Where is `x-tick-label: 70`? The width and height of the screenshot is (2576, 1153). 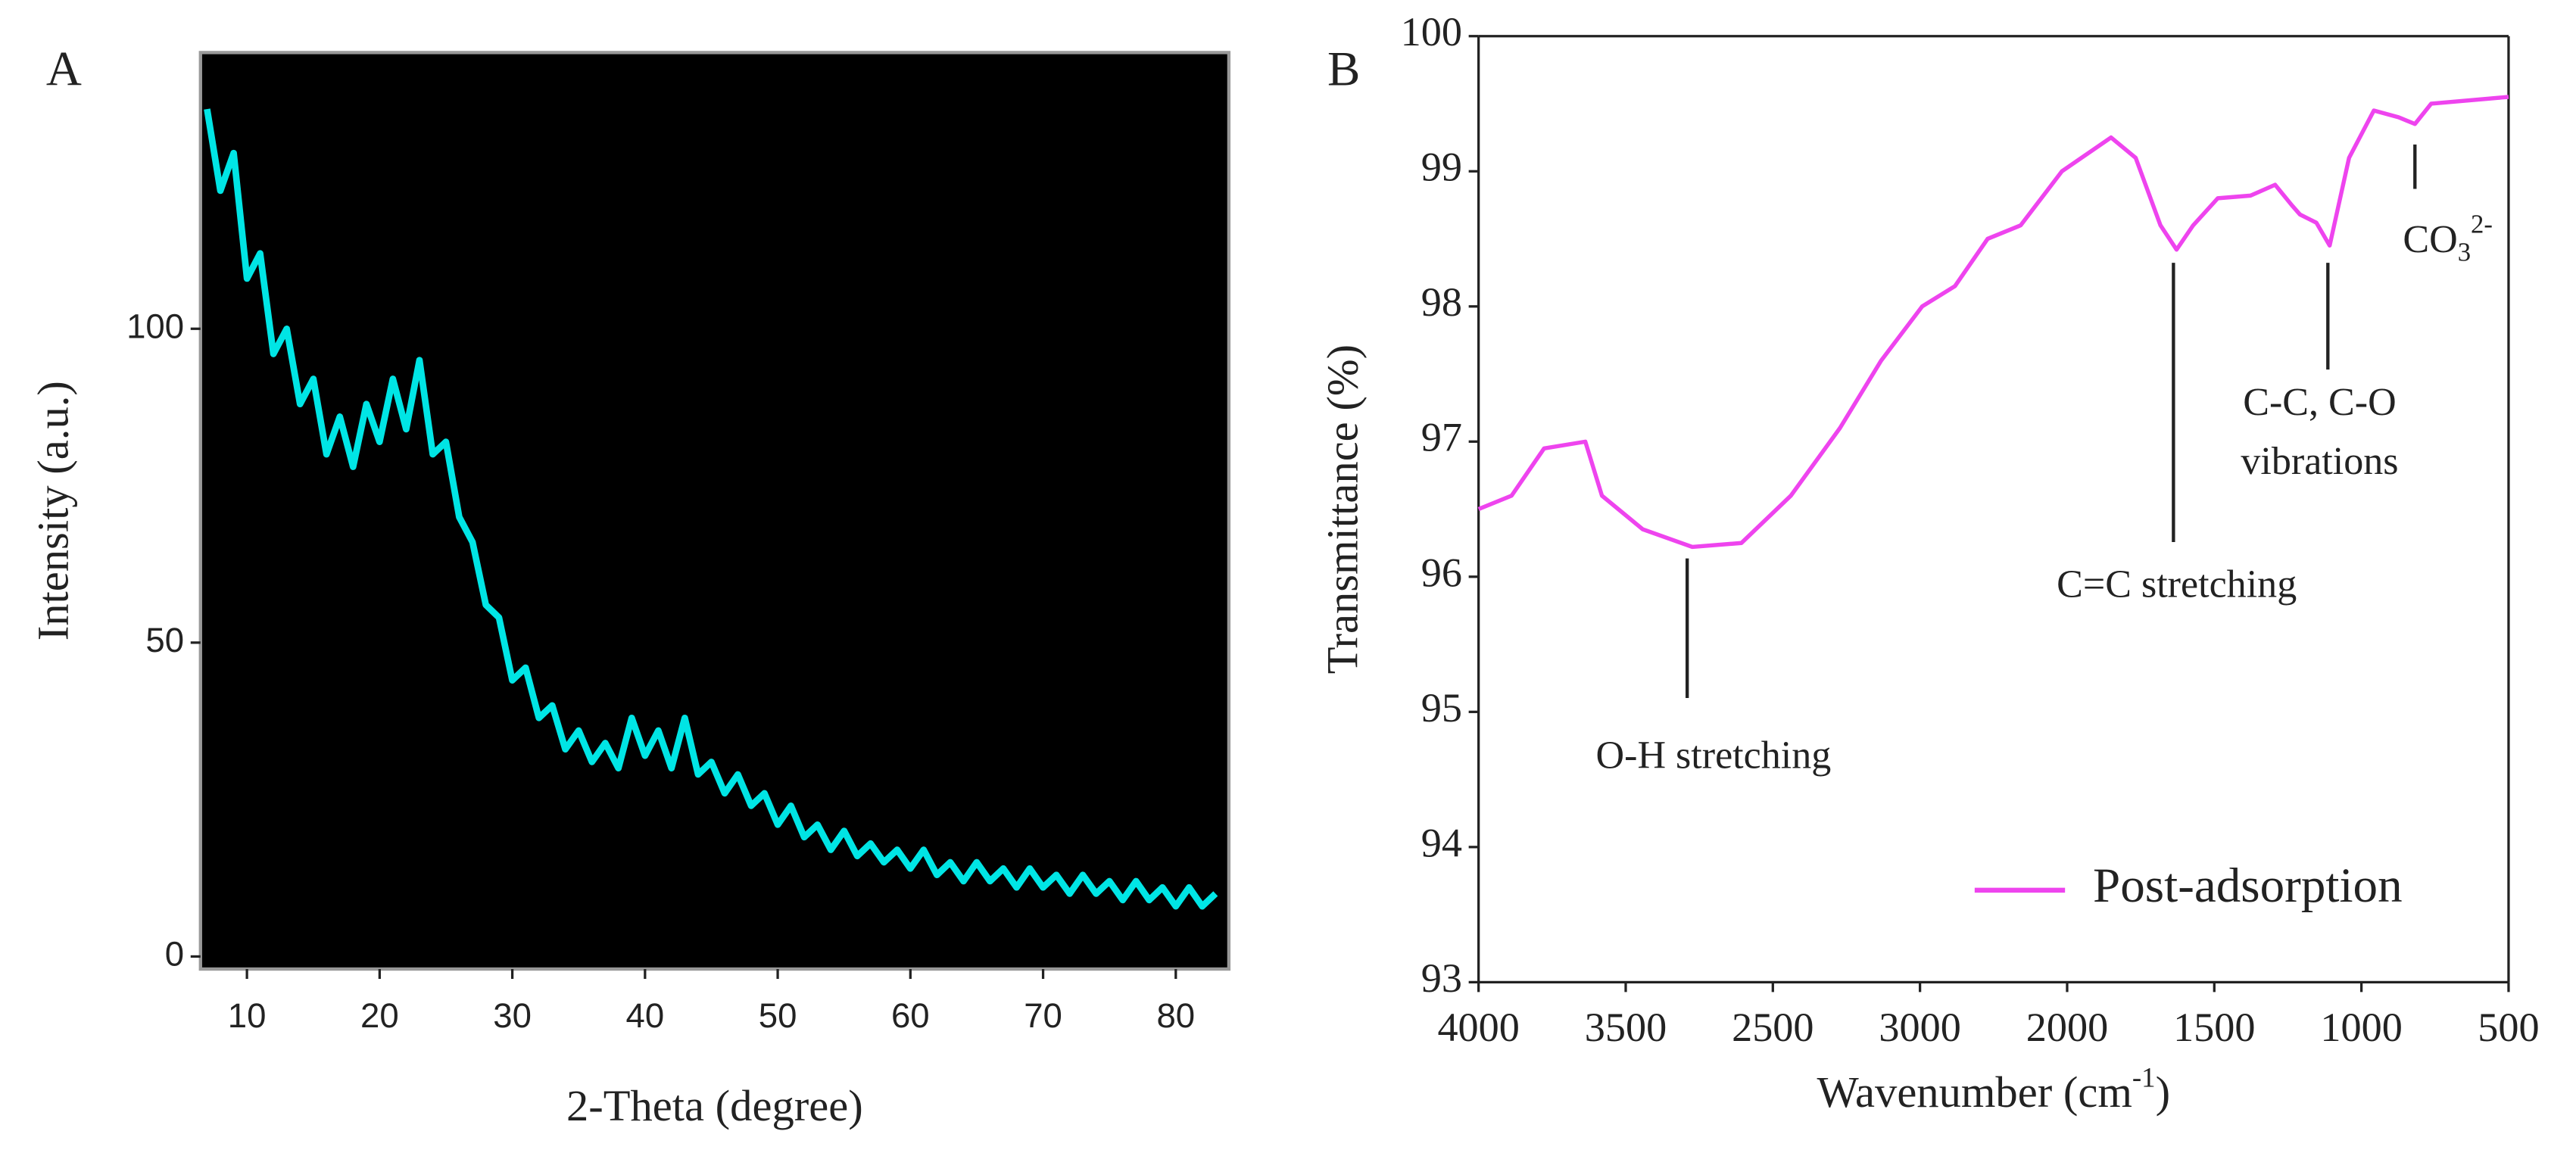 x-tick-label: 70 is located at coordinates (1043, 1016).